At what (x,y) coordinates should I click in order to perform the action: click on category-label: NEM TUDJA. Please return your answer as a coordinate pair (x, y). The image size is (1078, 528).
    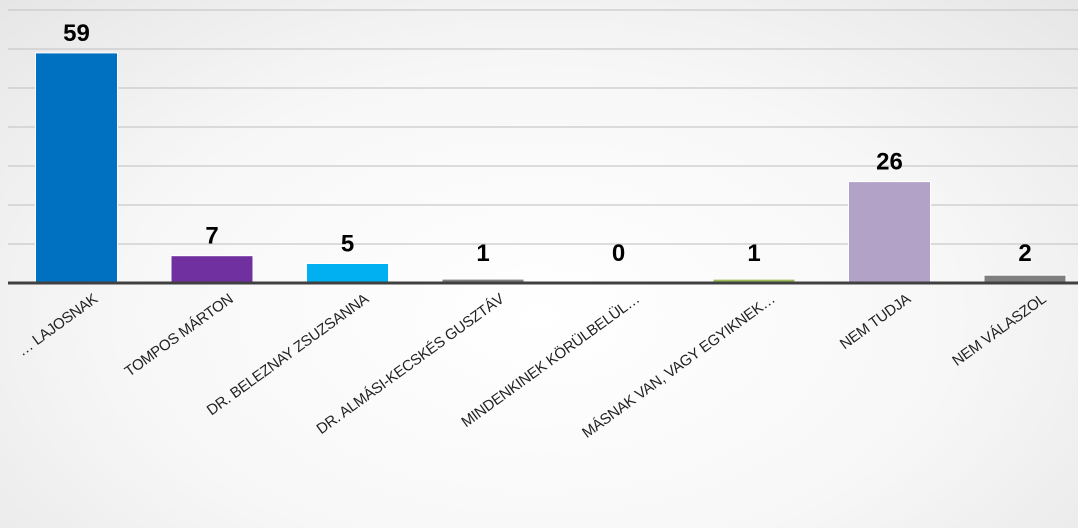
    Looking at the image, I should click on (875, 321).